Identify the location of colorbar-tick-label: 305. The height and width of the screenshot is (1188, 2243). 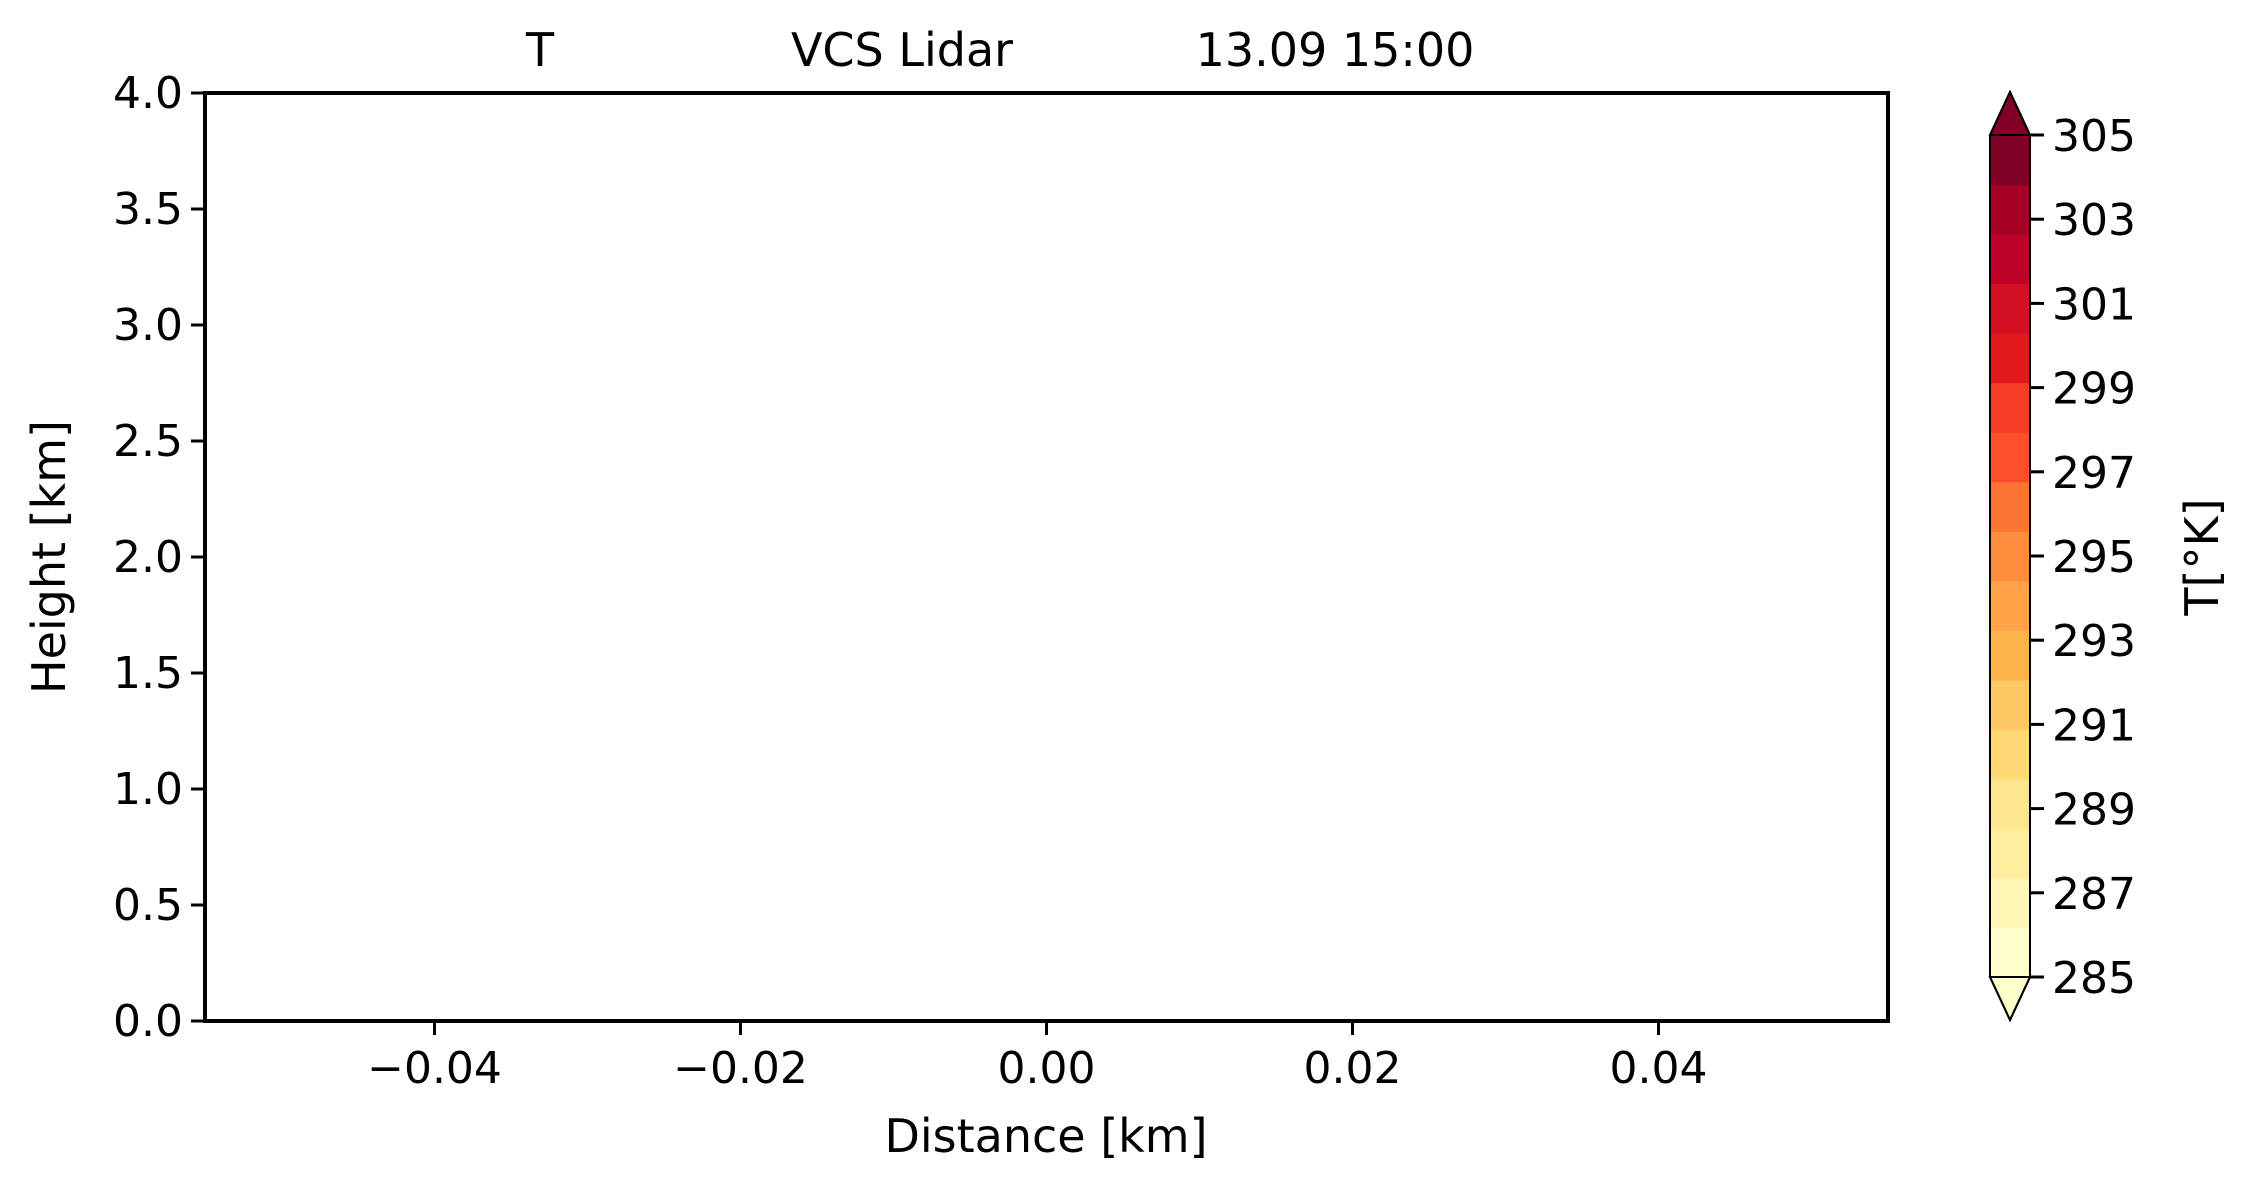
(2094, 136).